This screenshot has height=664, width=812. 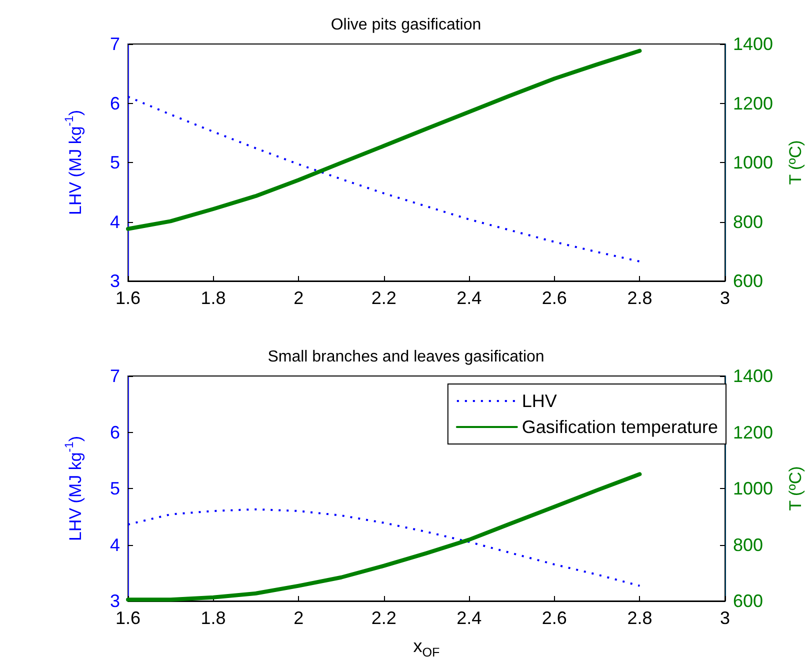 What do you see at coordinates (406, 357) in the screenshot?
I see `chart-title: Small branches and leaves gasification` at bounding box center [406, 357].